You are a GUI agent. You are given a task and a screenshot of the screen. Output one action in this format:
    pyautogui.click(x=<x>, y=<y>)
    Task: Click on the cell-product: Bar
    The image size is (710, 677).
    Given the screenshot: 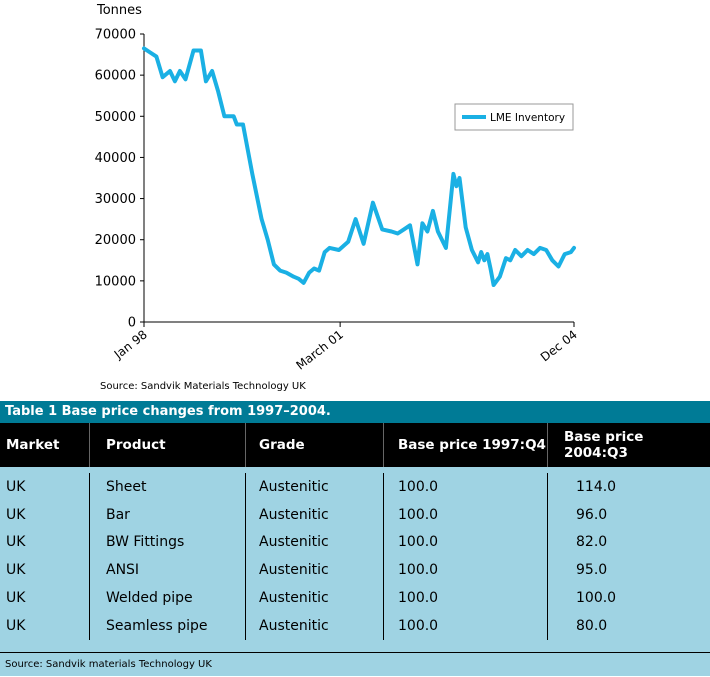 What is the action you would take?
    pyautogui.click(x=168, y=514)
    